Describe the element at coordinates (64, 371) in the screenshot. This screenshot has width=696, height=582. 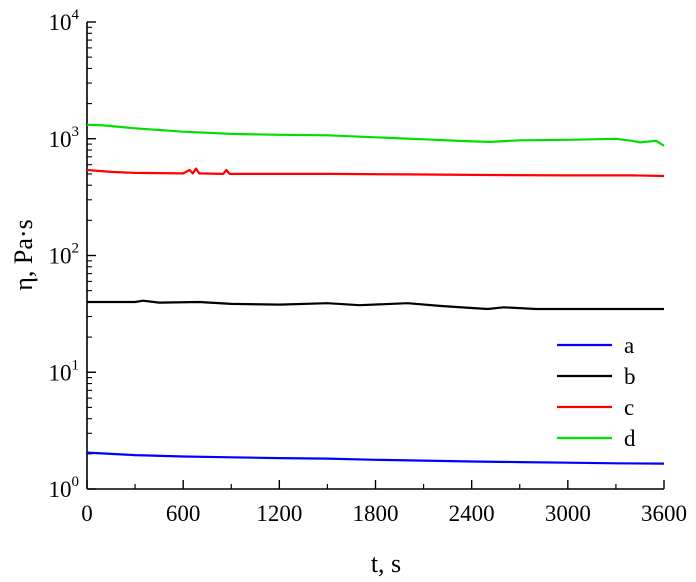
I see `y-tick-label: 10¹` at that location.